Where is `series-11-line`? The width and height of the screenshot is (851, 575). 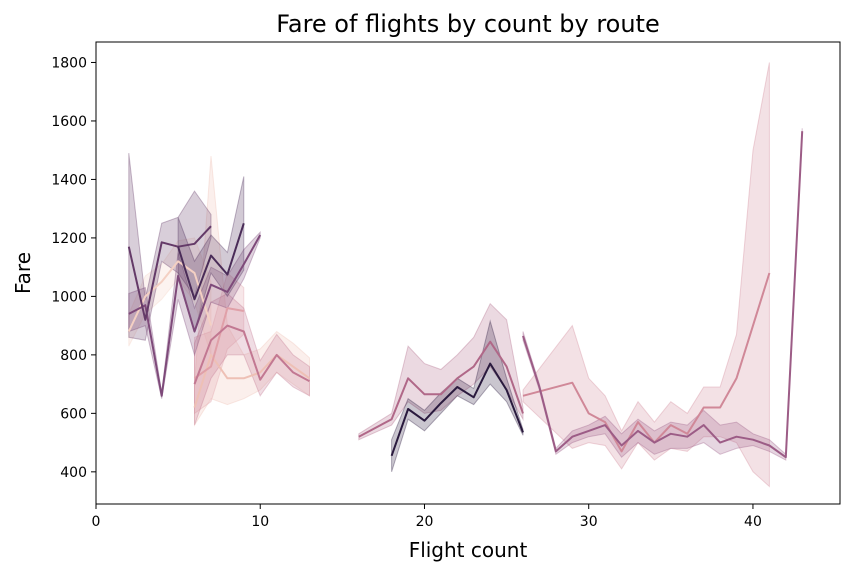 series-11-line is located at coordinates (457, 409).